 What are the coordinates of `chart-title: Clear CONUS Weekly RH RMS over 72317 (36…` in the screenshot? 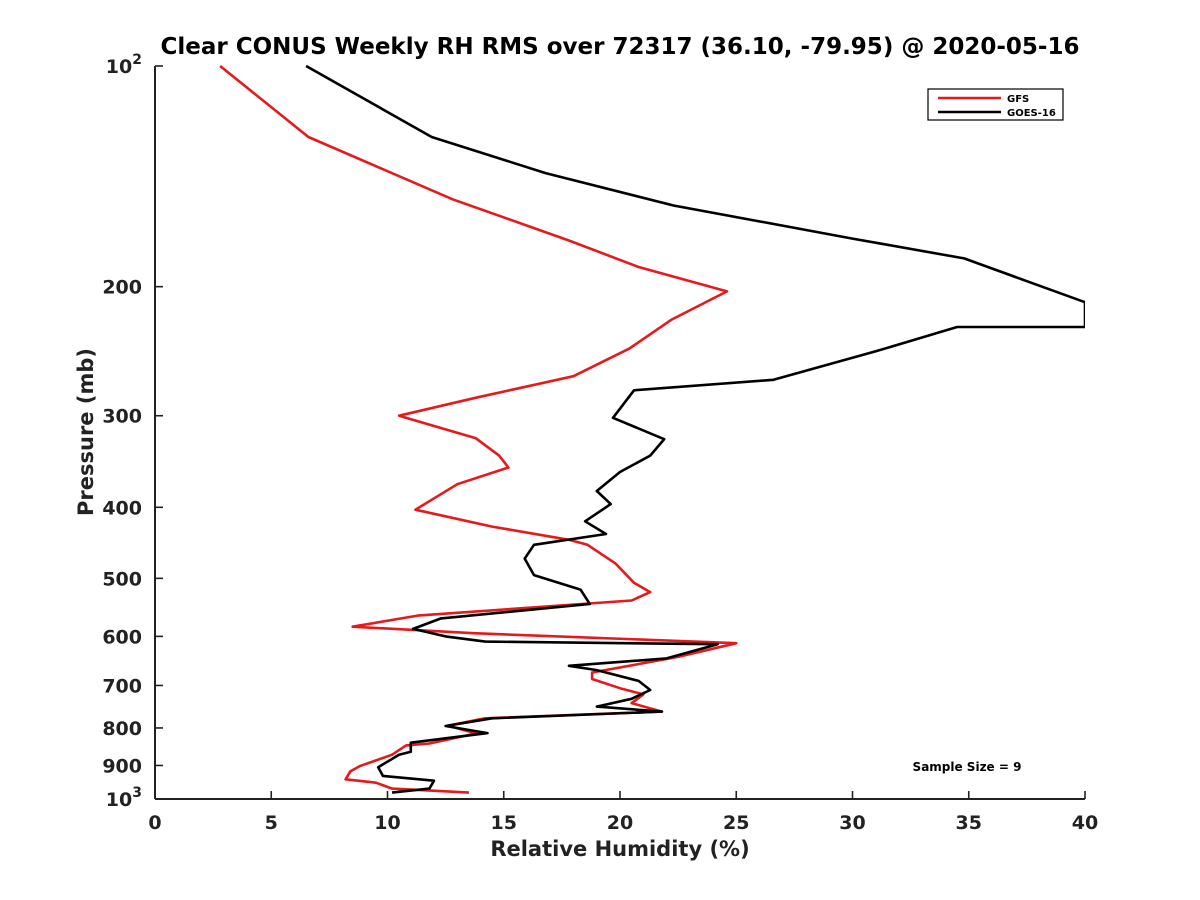 It's located at (620, 47).